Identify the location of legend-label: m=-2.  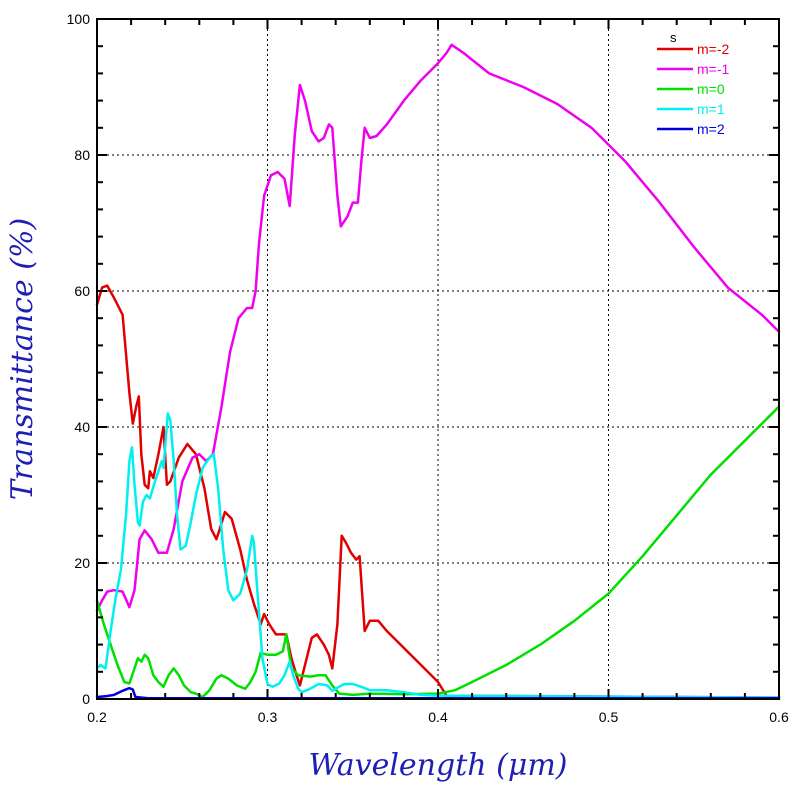
(713, 49).